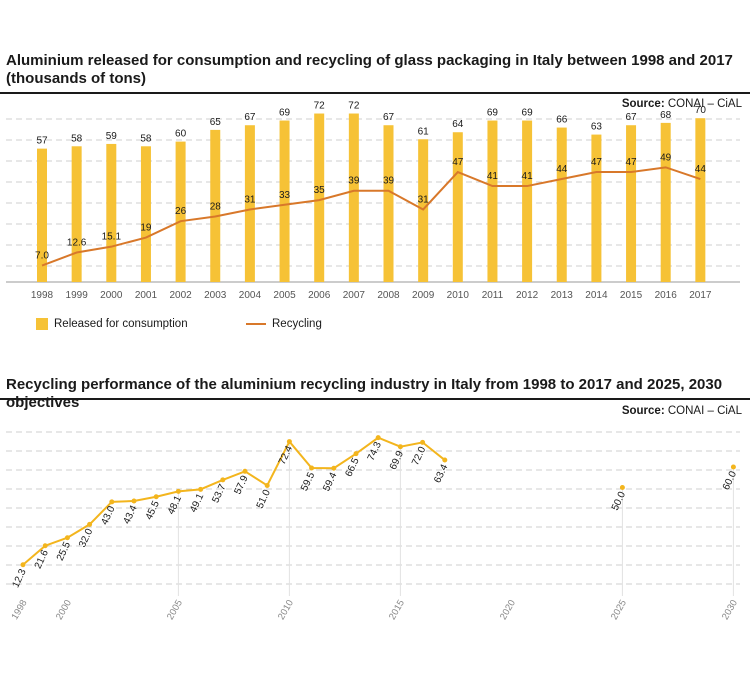  What do you see at coordinates (730, 610) in the screenshot?
I see `x-tick-label: 2030` at bounding box center [730, 610].